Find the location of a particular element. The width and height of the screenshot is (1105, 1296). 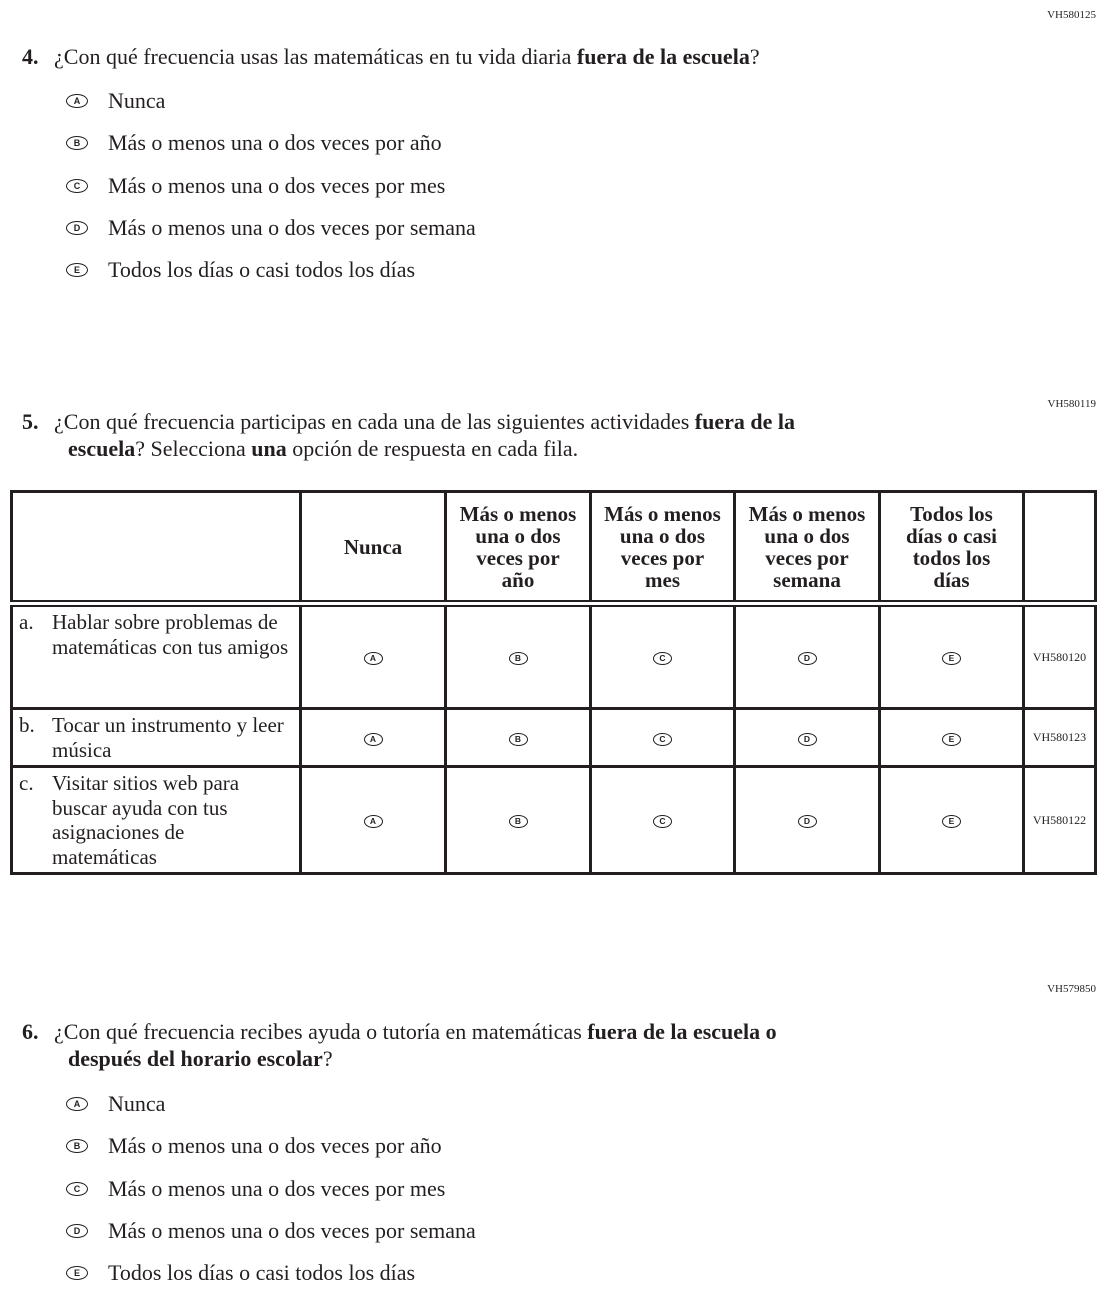

row-letter: a. is located at coordinates (26, 622).